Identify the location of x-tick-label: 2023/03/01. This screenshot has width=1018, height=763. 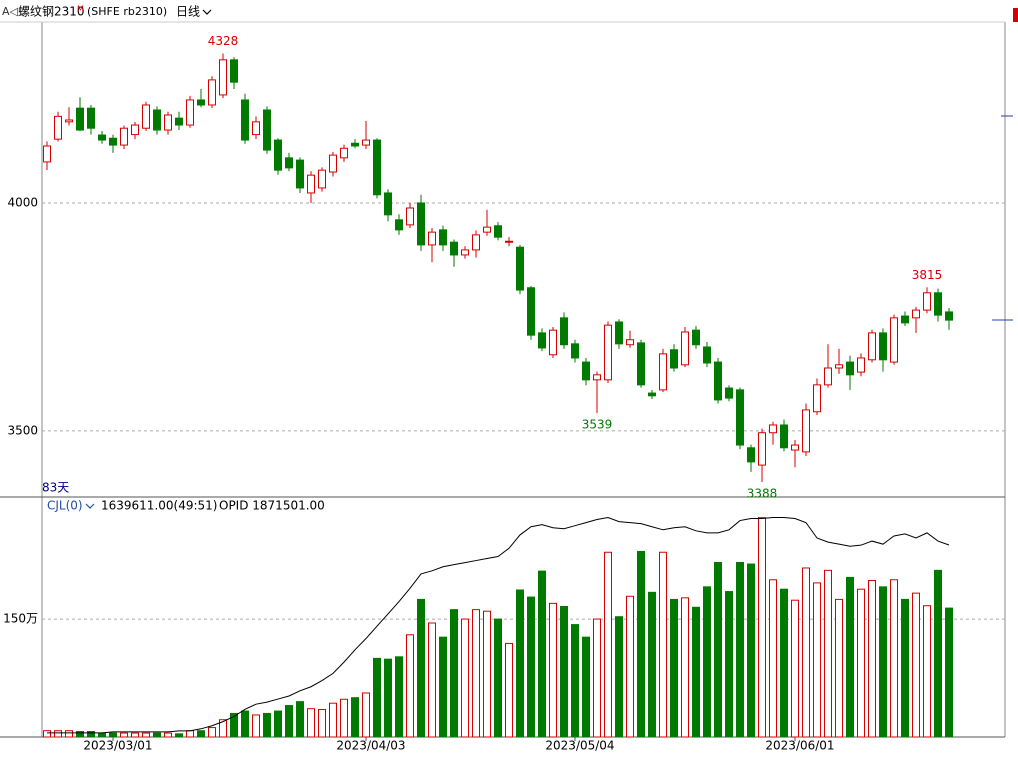
(117, 746).